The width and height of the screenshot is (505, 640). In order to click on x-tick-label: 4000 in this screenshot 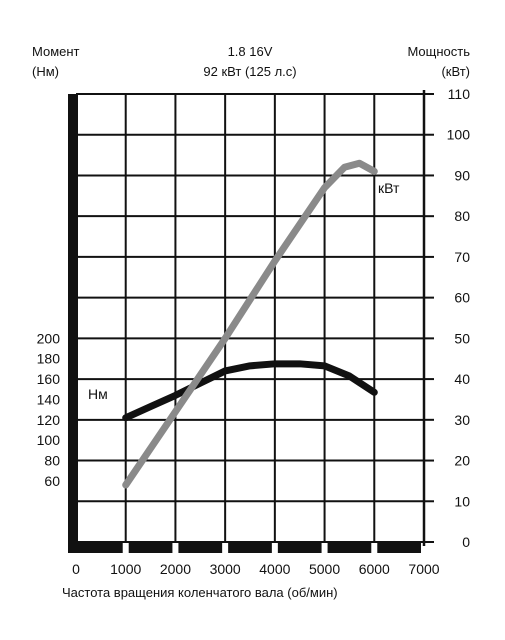, I will do `click(274, 569)`.